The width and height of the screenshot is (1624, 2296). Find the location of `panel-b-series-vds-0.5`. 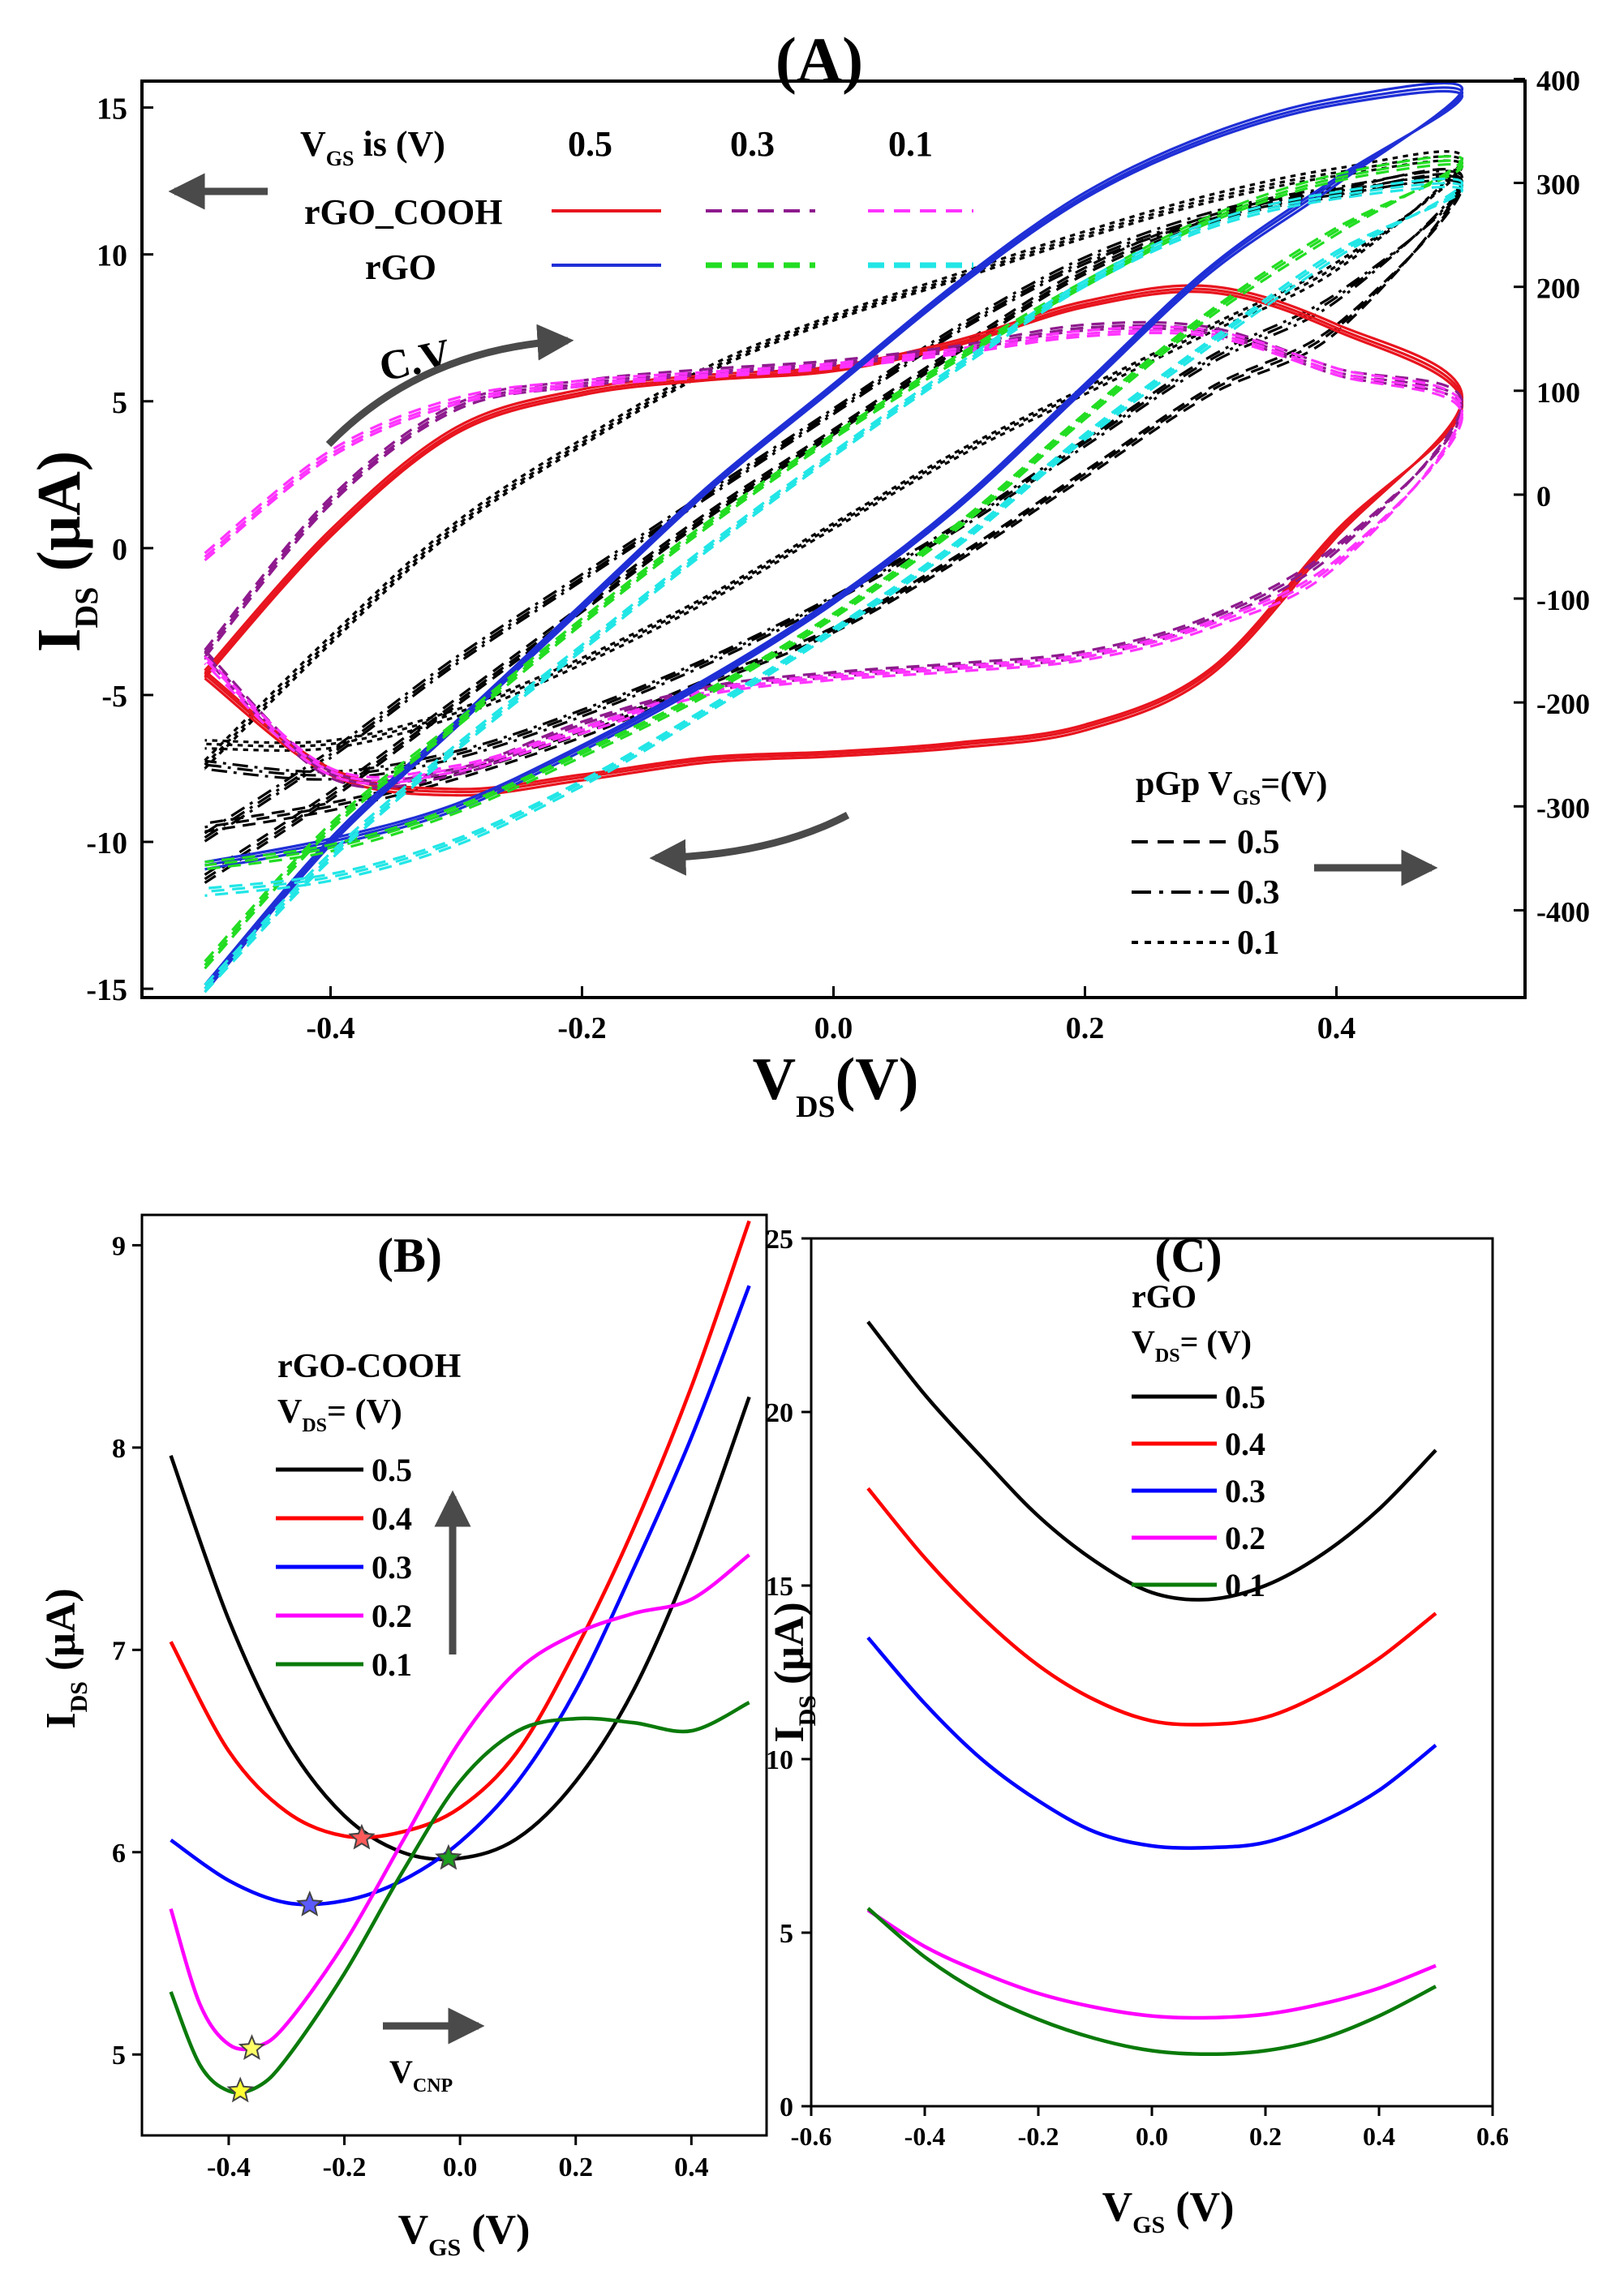

panel-b-series-vds-0.5 is located at coordinates (460, 1628).